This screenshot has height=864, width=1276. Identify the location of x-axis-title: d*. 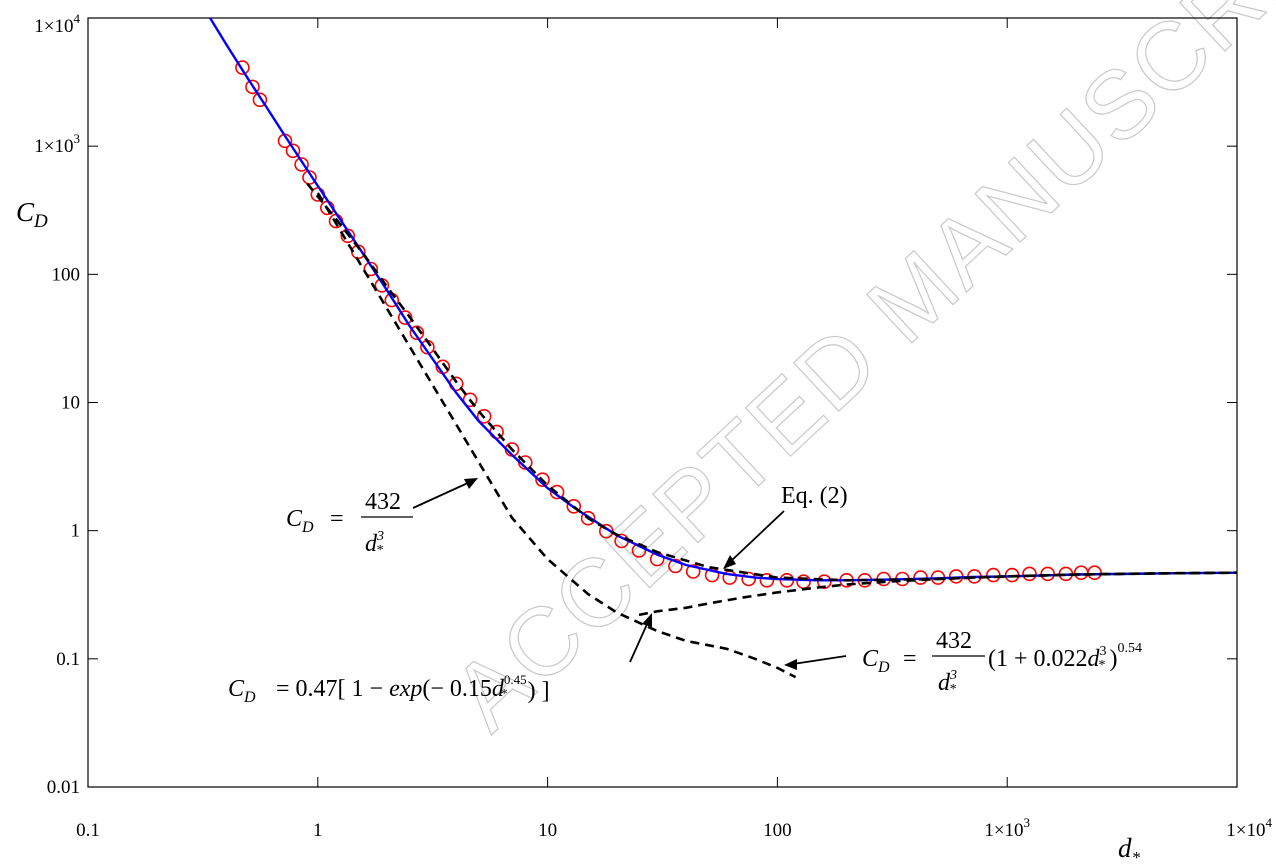
(1129, 848).